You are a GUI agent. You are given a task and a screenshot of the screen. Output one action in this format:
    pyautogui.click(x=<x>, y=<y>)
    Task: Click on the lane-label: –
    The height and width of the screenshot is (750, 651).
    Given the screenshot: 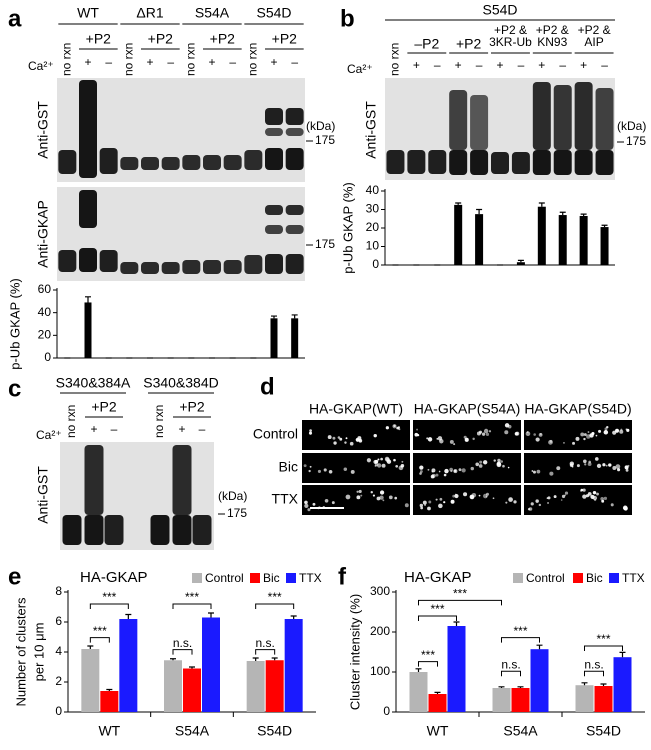 What is the action you would take?
    pyautogui.click(x=108, y=62)
    